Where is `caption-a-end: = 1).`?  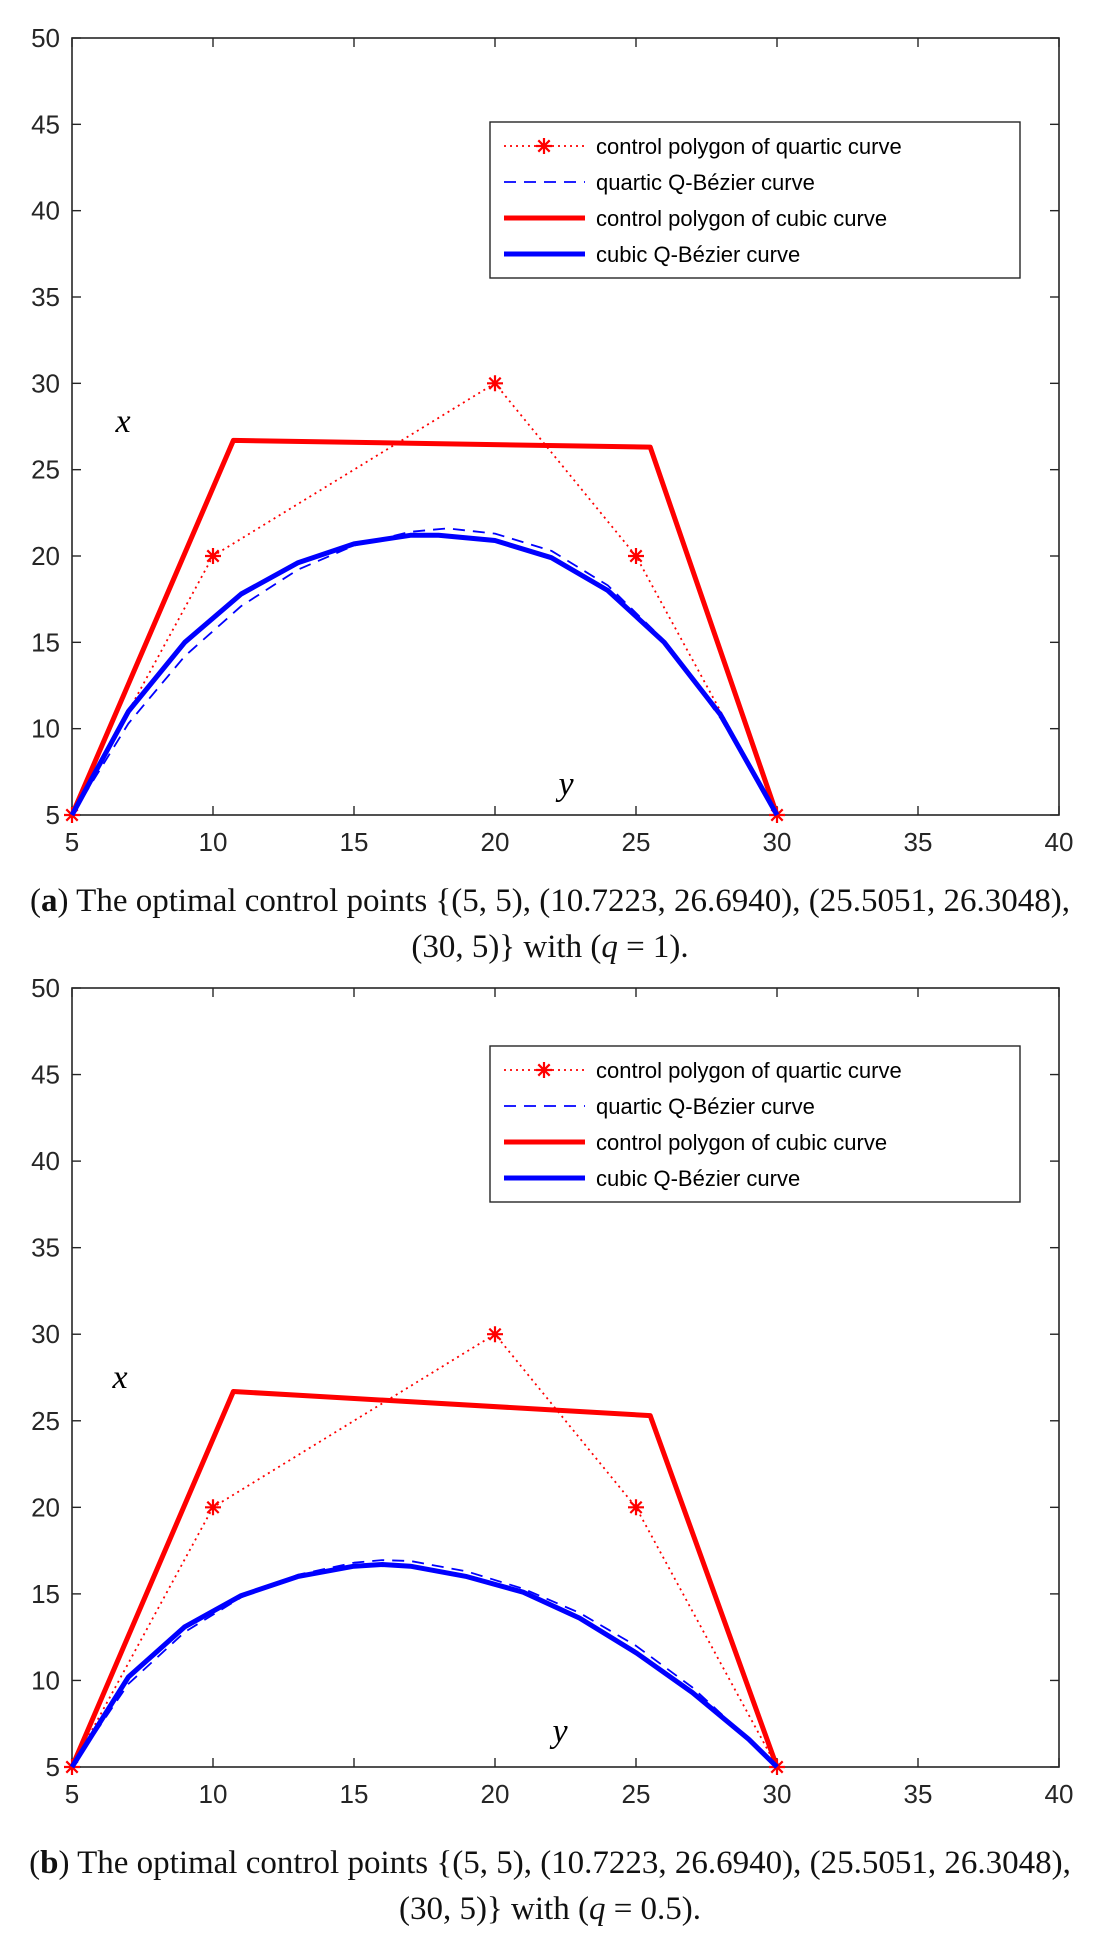 caption-a-end: = 1). is located at coordinates (653, 947).